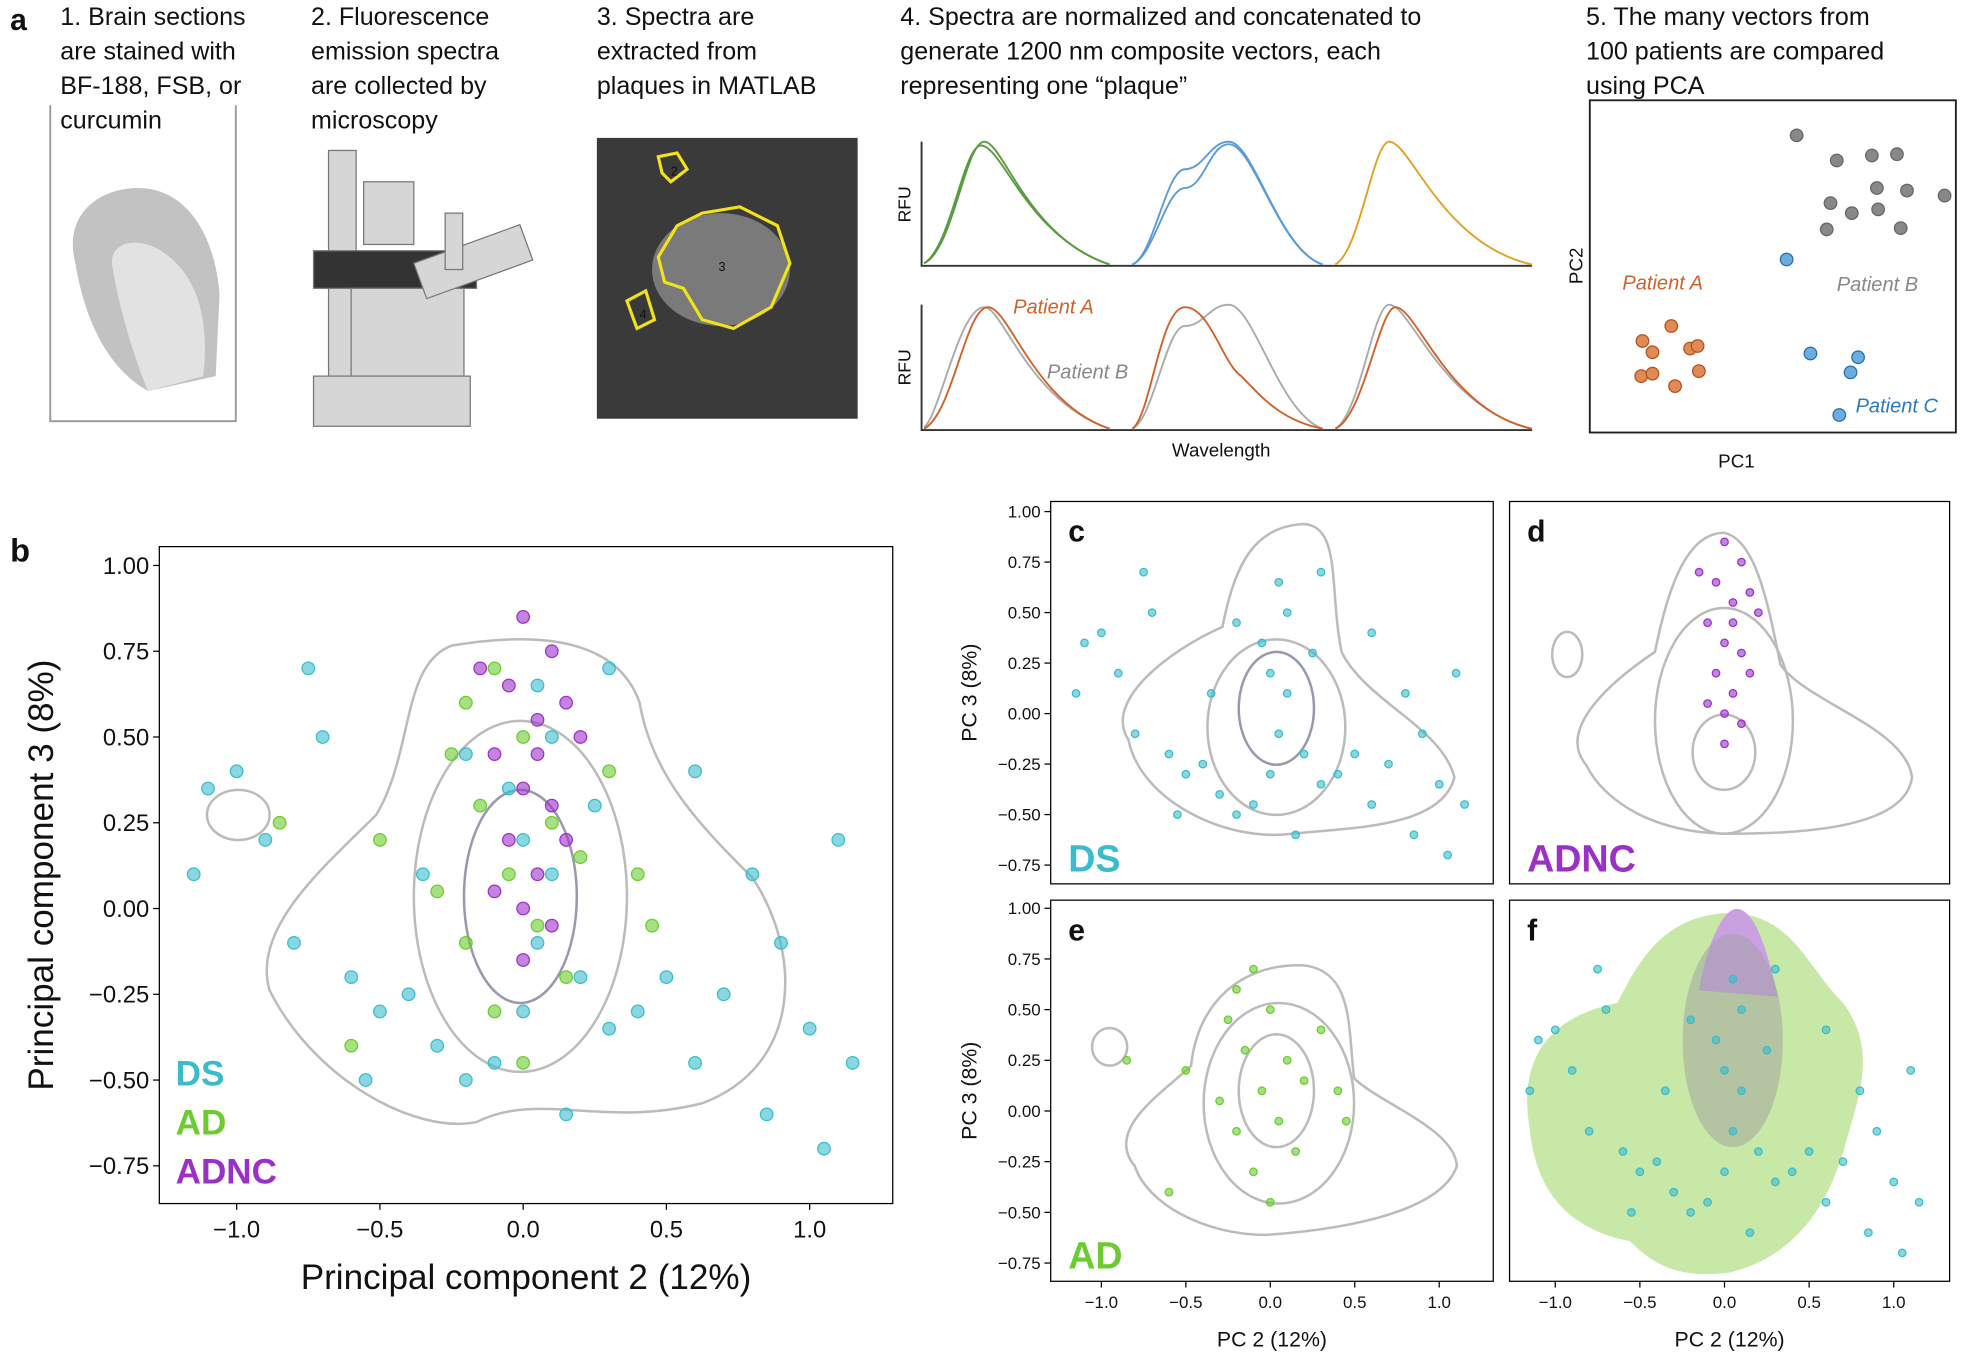  I want to click on panel-label: f, so click(1532, 930).